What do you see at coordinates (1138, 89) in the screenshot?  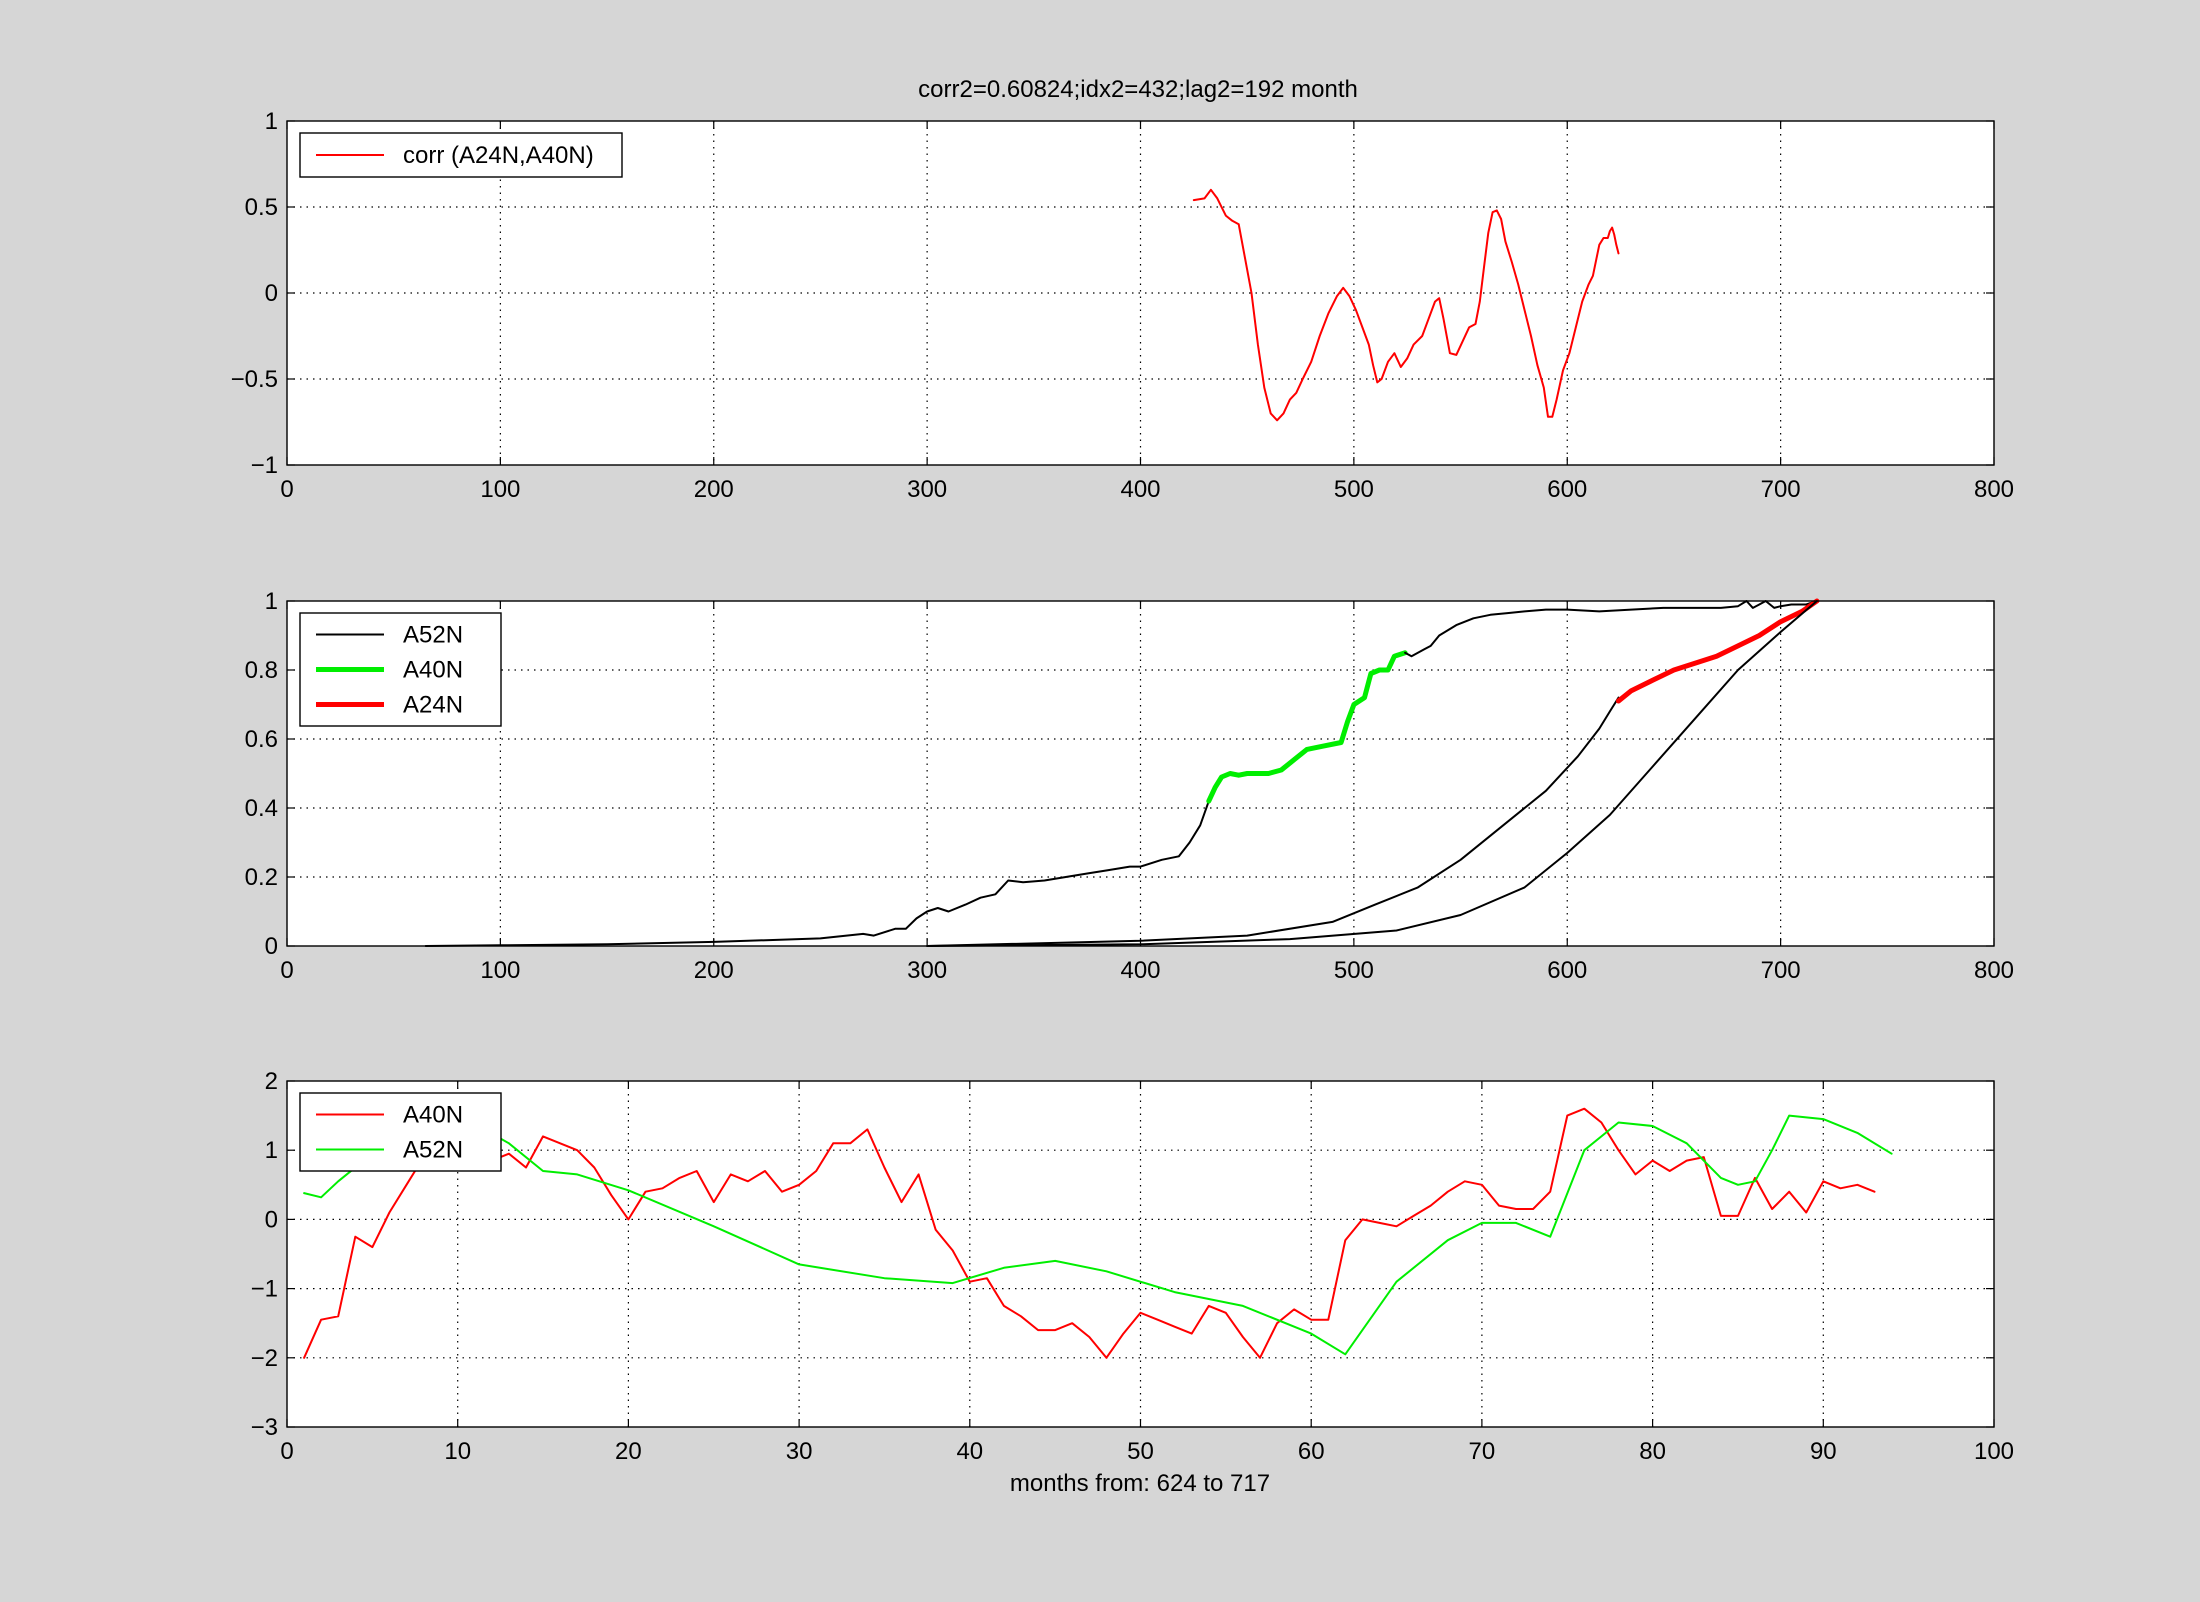 I see `figure-title: corr2=0.60824;idx2=432;lag2=192 month` at bounding box center [1138, 89].